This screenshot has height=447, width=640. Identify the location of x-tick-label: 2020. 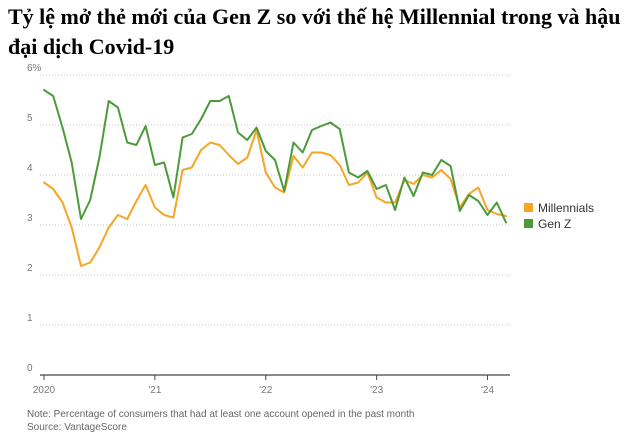
(44, 390).